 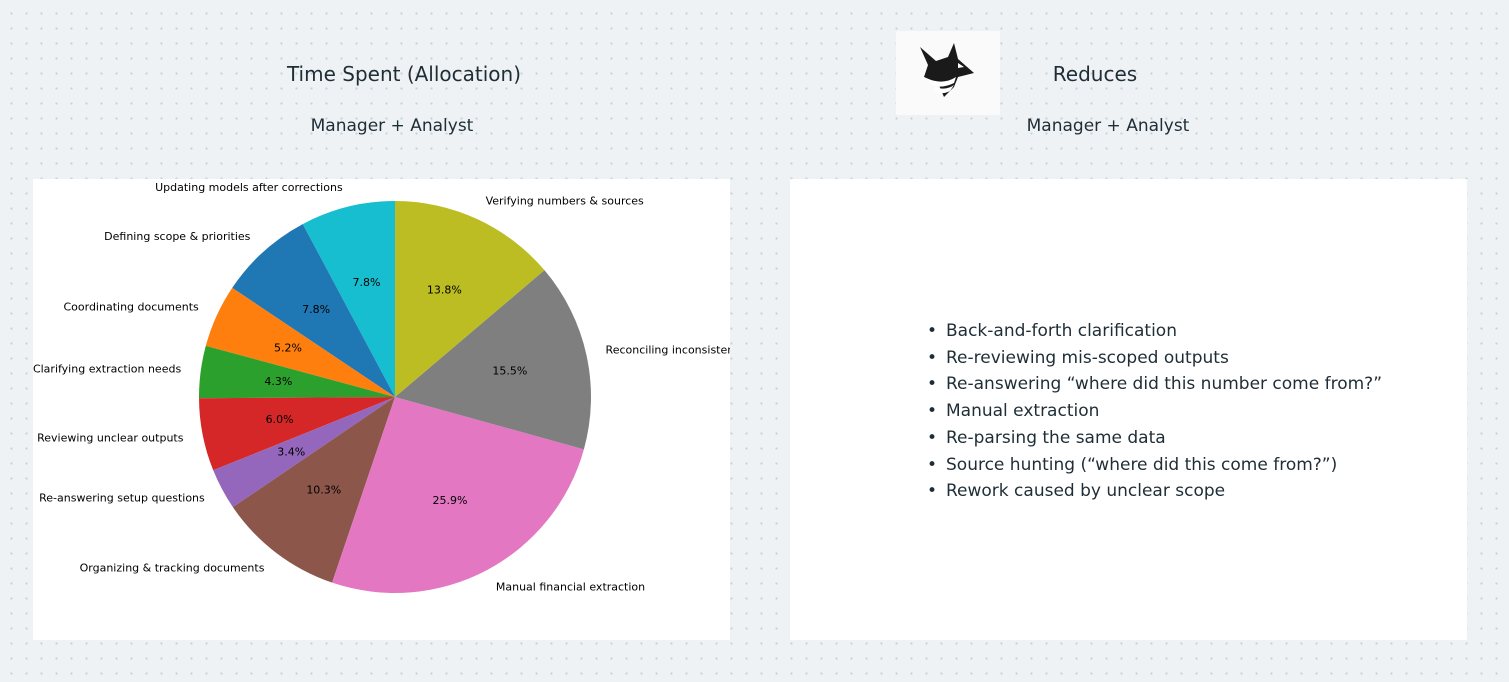 I want to click on pie-pct-label: 4.3%, so click(x=278, y=381).